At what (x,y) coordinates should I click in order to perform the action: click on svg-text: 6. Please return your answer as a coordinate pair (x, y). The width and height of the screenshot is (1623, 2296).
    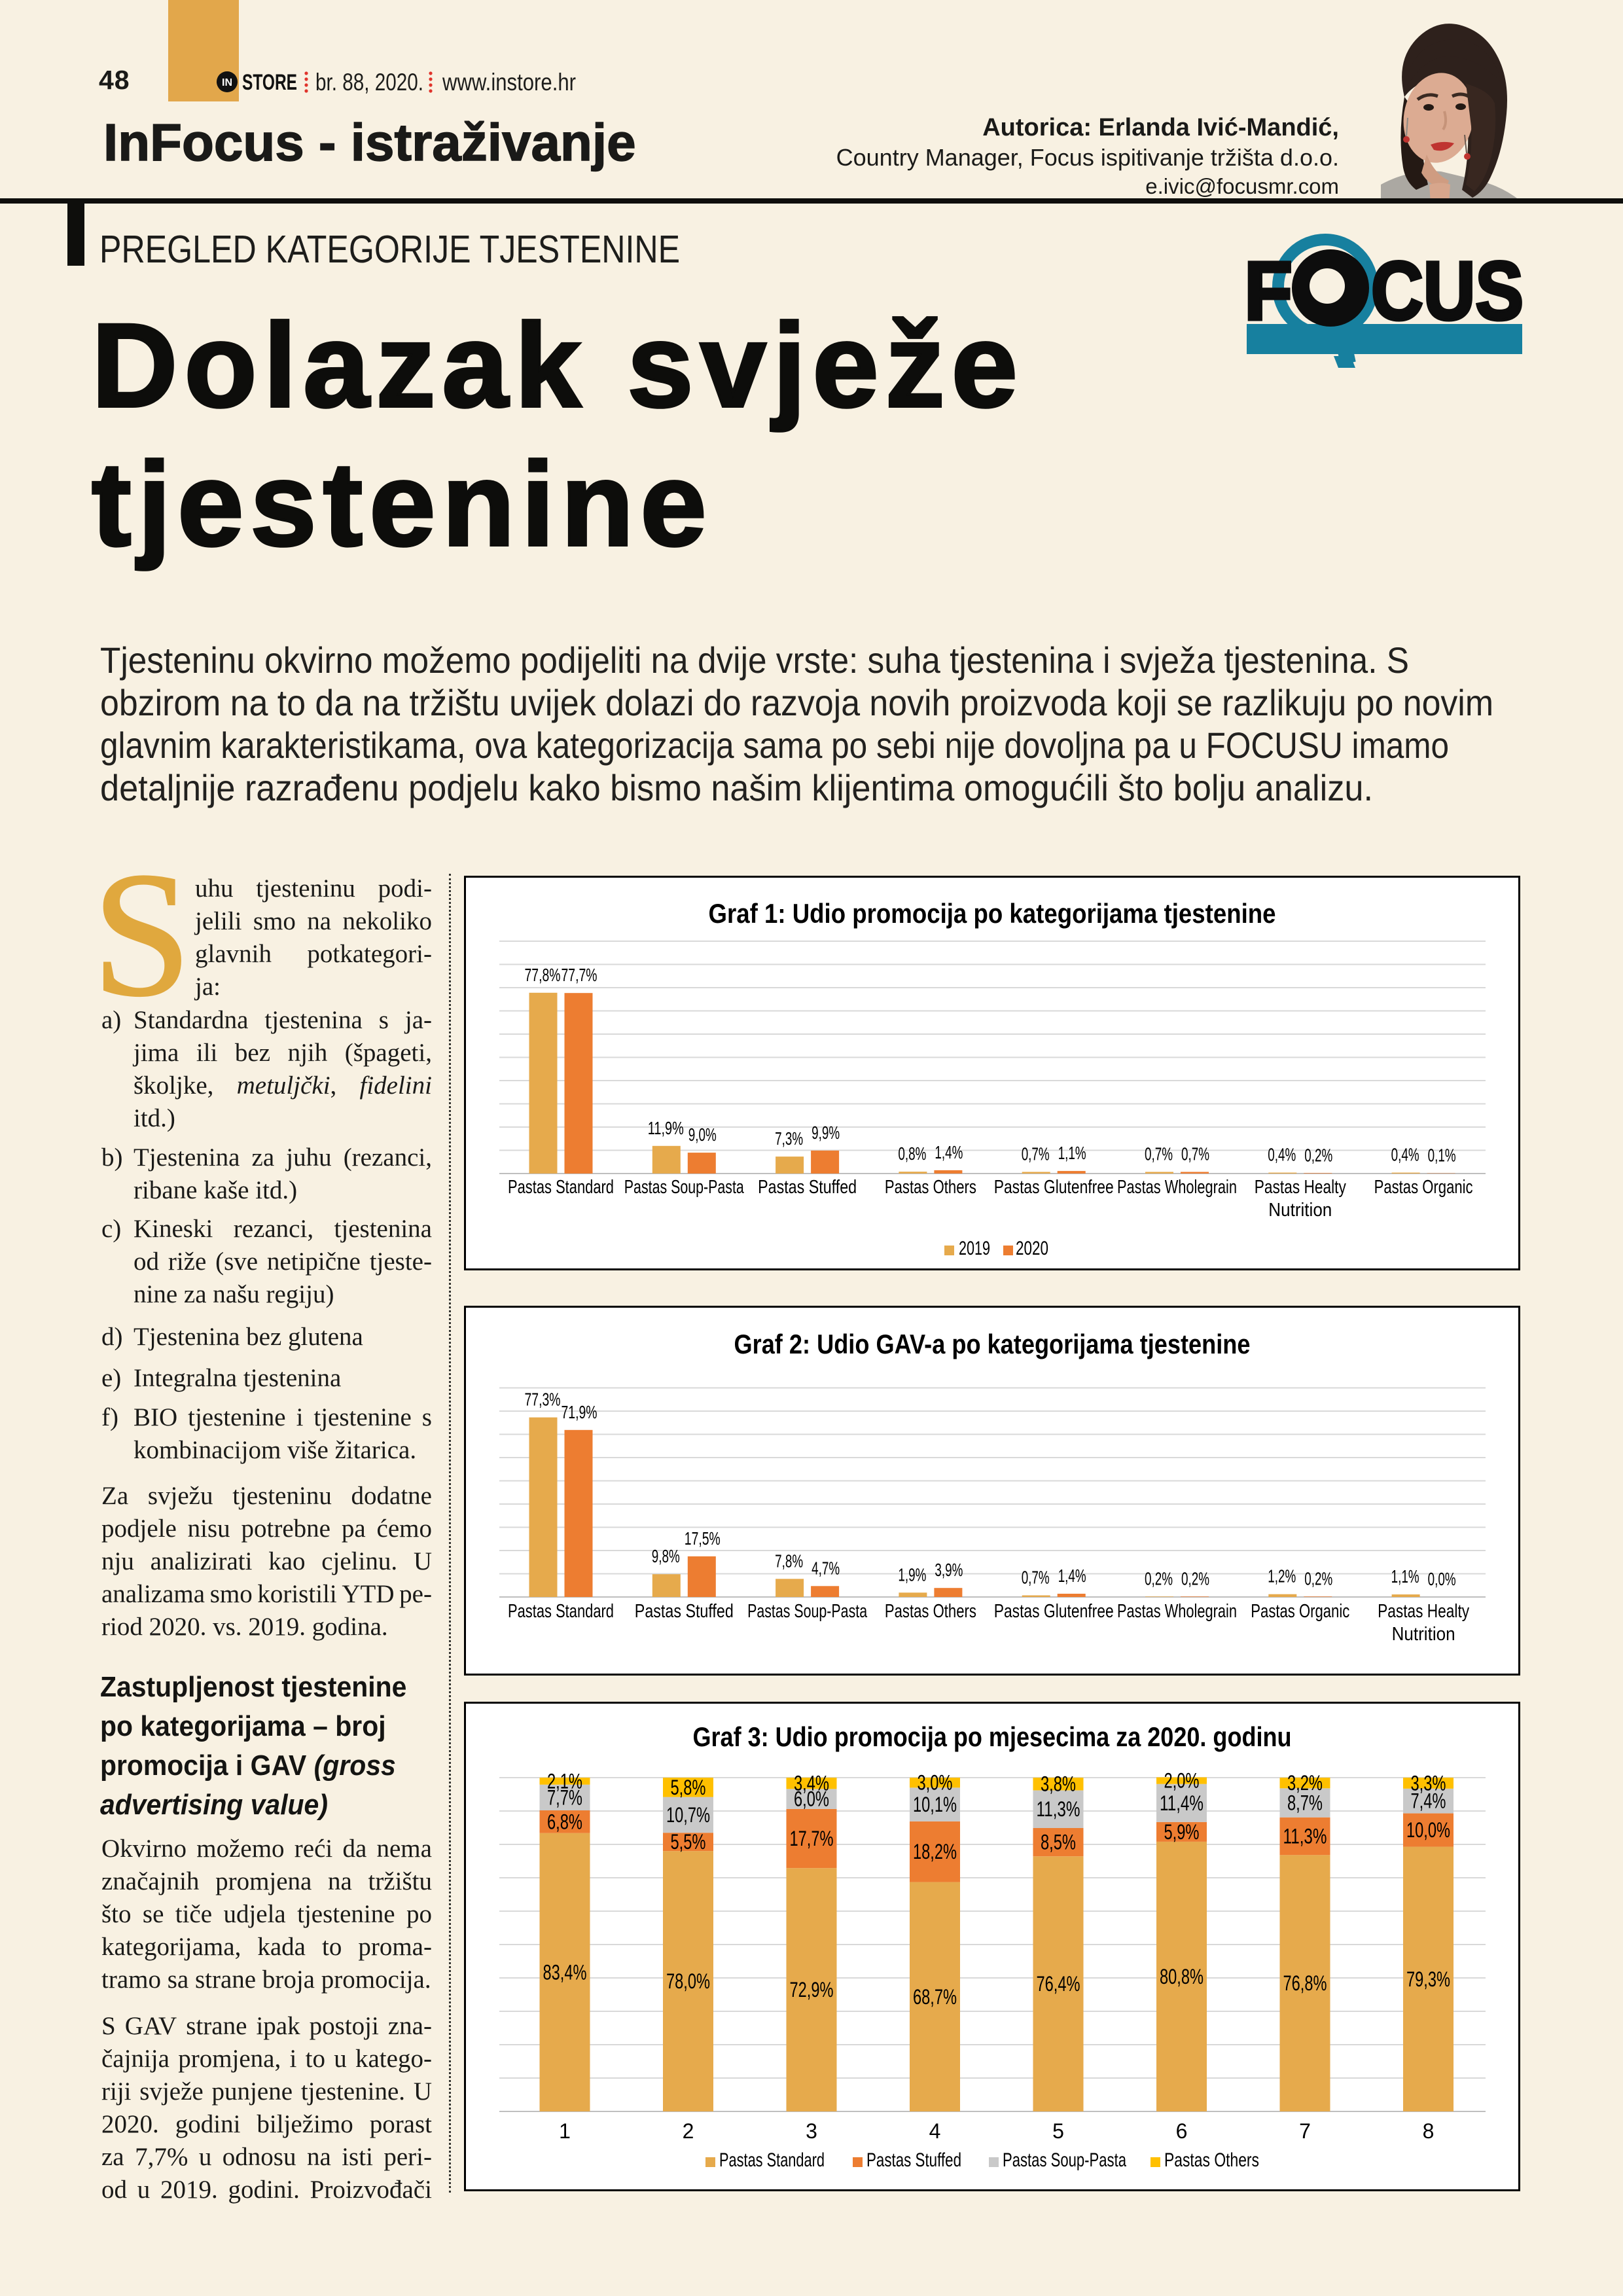
    Looking at the image, I should click on (1182, 2131).